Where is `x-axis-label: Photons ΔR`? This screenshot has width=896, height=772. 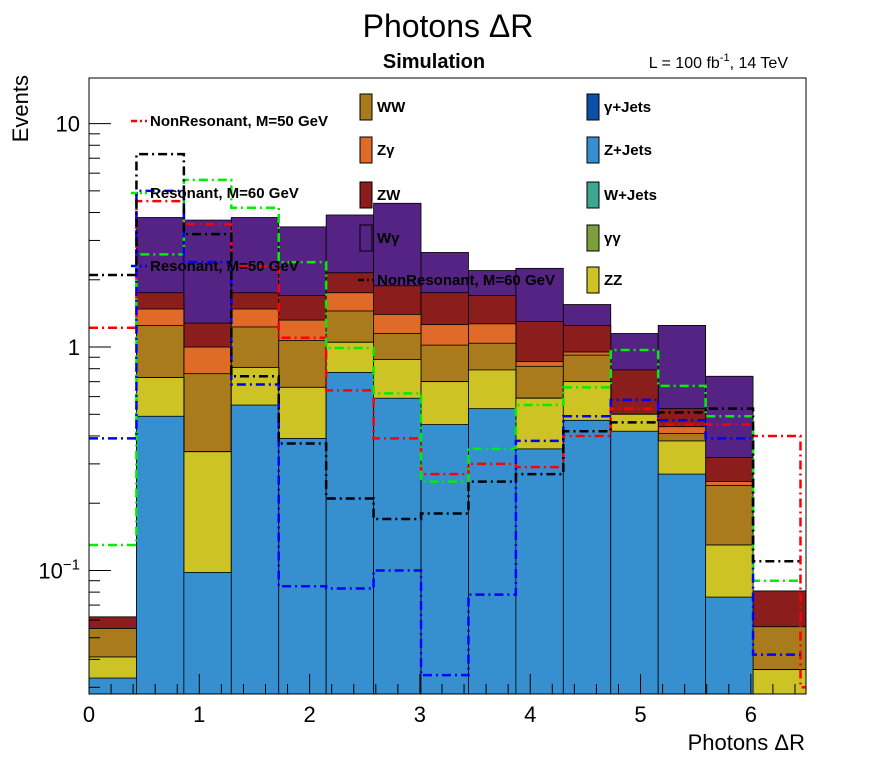
x-axis-label: Photons ΔR is located at coordinates (746, 742).